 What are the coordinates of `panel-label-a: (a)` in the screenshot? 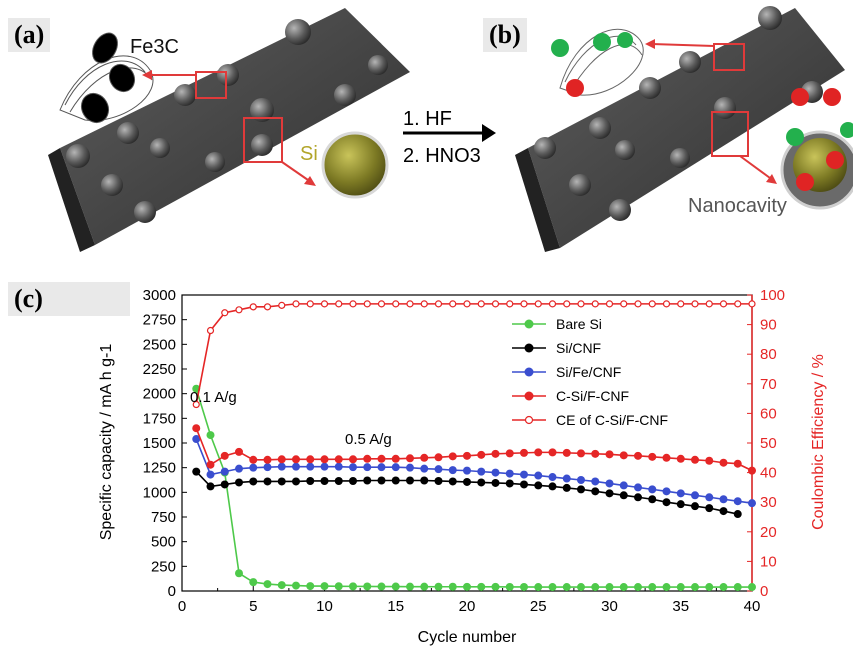 It's located at (29, 35).